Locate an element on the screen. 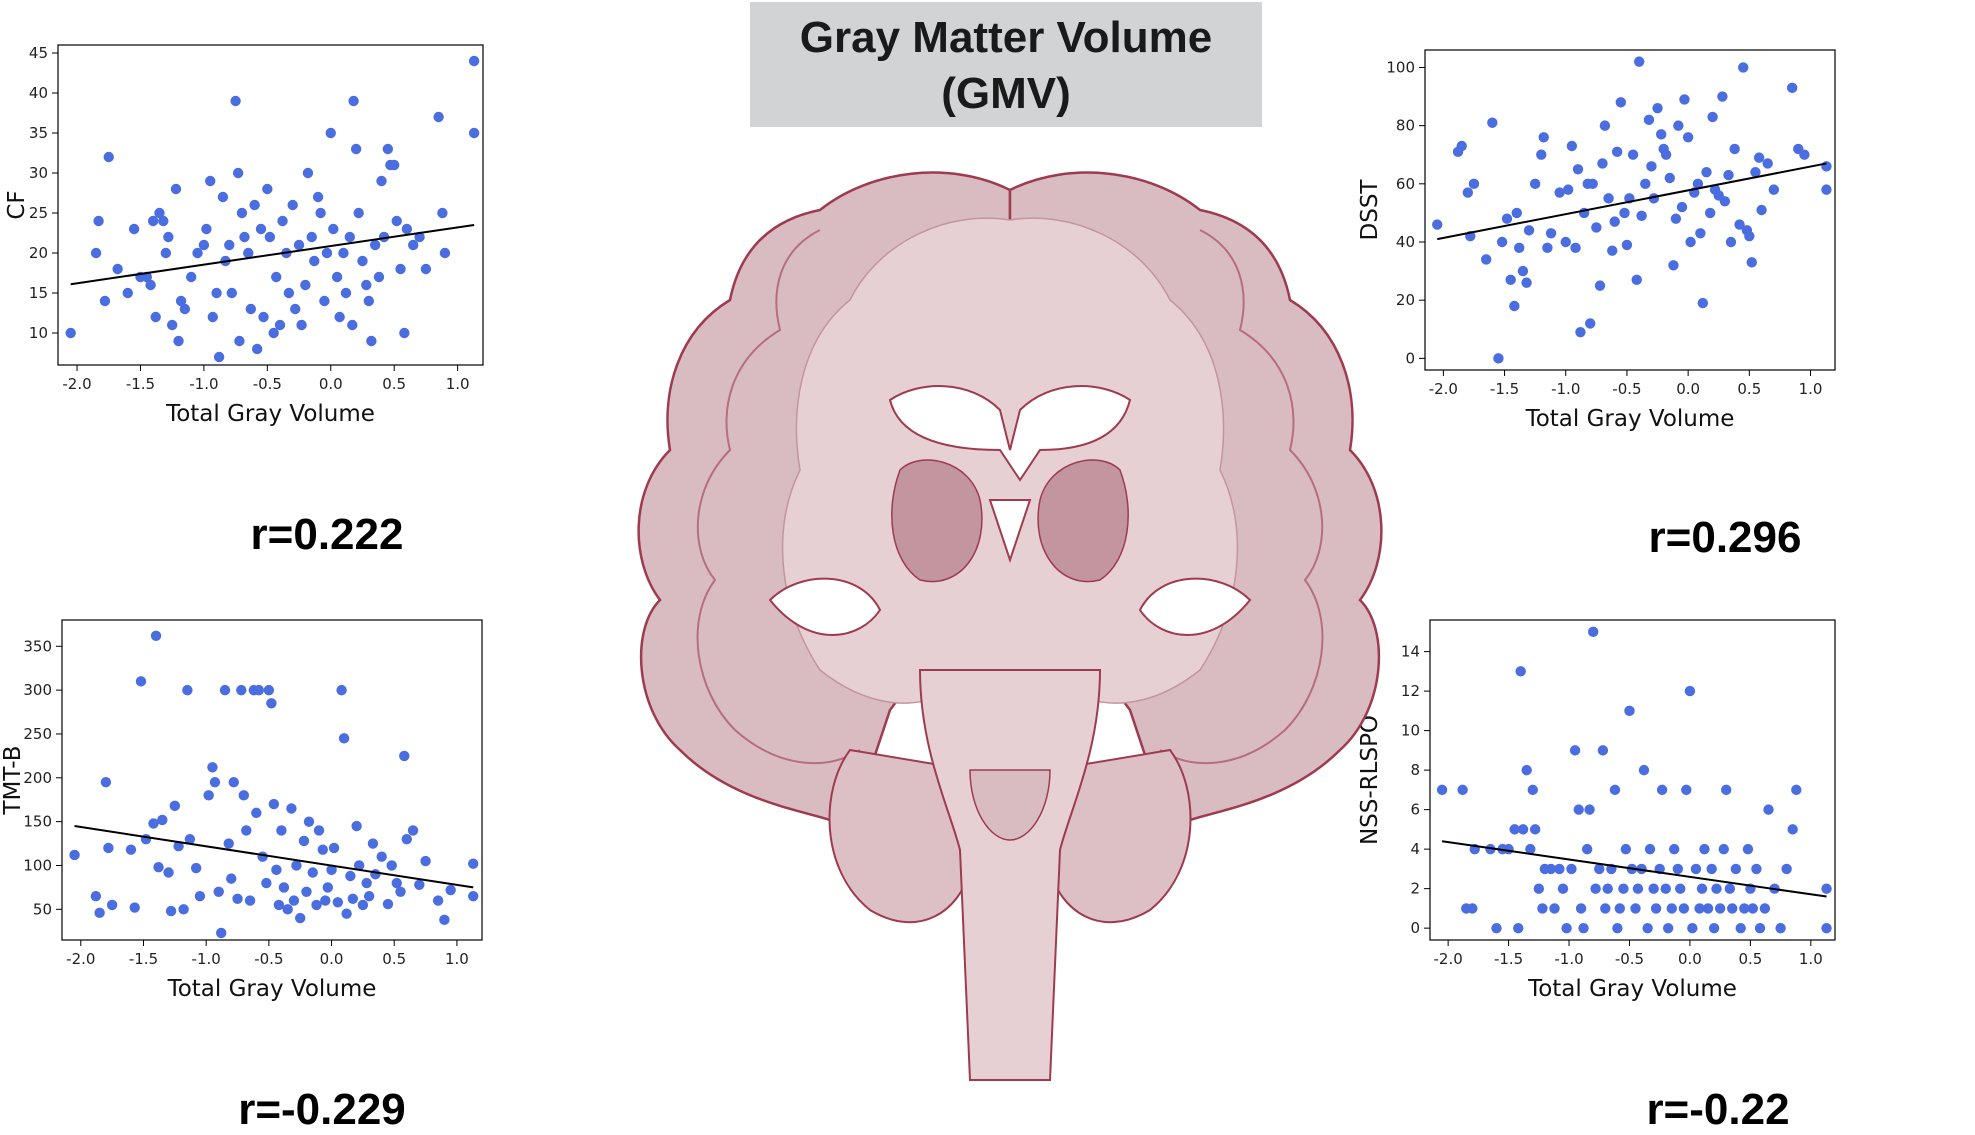 The image size is (1975, 1135). x-axis-label: Total Gray Volume is located at coordinates (272, 989).